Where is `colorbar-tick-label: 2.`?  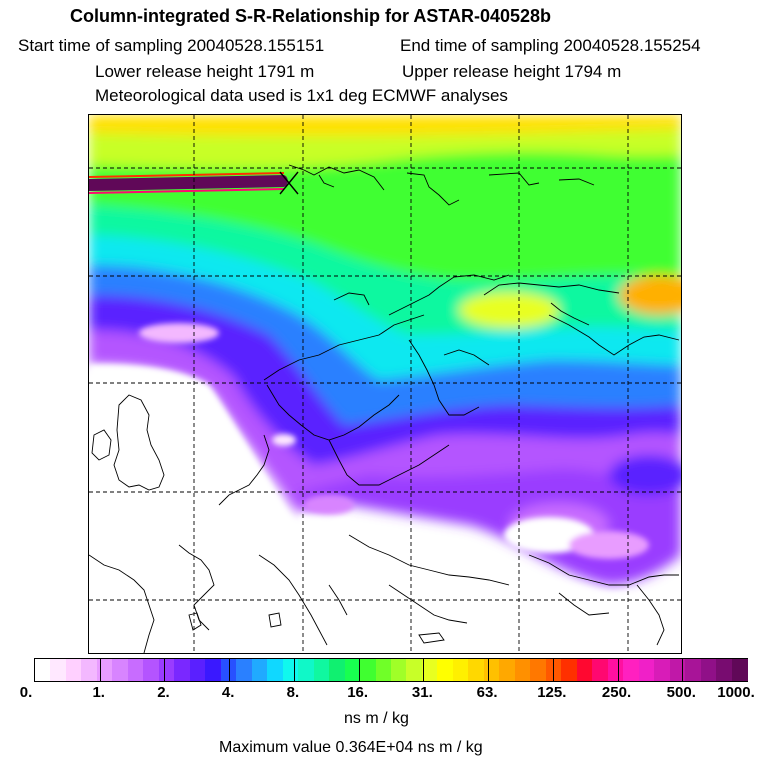
colorbar-tick-label: 2. is located at coordinates (163, 692).